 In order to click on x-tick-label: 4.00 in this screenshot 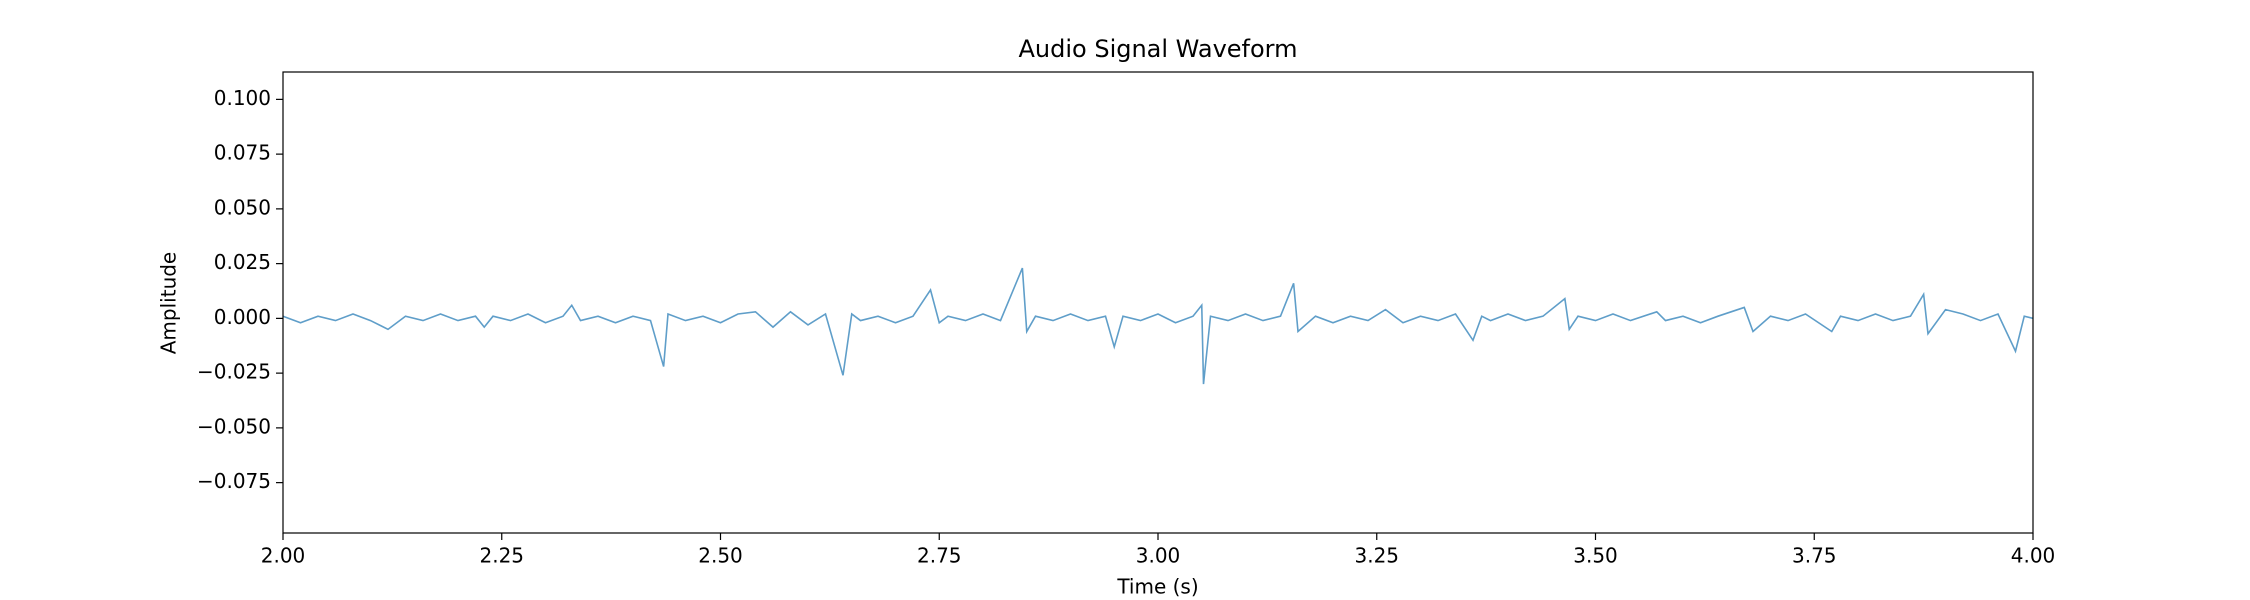, I will do `click(2033, 556)`.